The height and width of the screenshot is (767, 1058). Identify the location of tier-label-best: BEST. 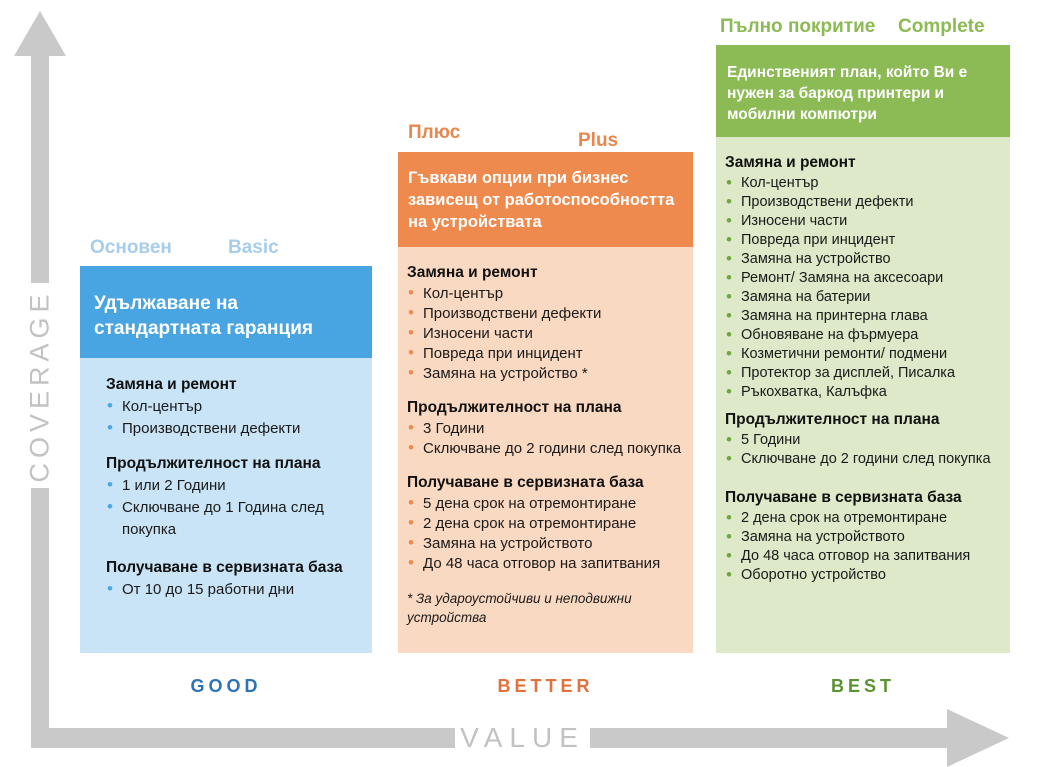
(862, 686).